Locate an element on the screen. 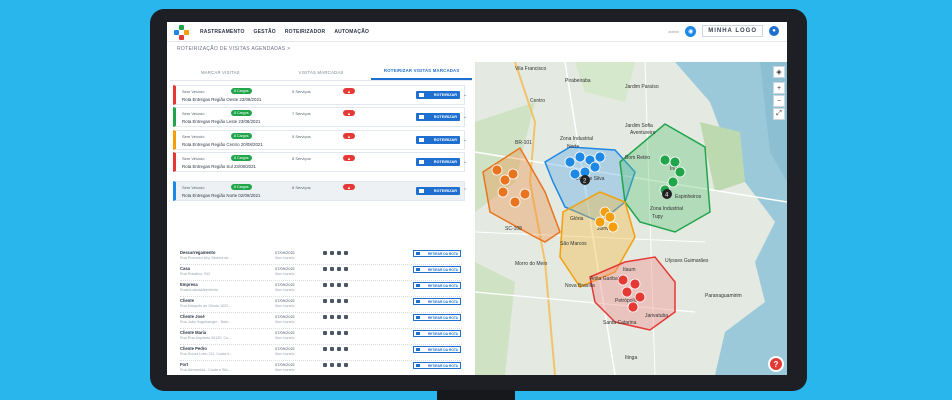  tab-roteirizar: ROTEIRIZAR VISITAS MARCADAS is located at coordinates (422, 73).